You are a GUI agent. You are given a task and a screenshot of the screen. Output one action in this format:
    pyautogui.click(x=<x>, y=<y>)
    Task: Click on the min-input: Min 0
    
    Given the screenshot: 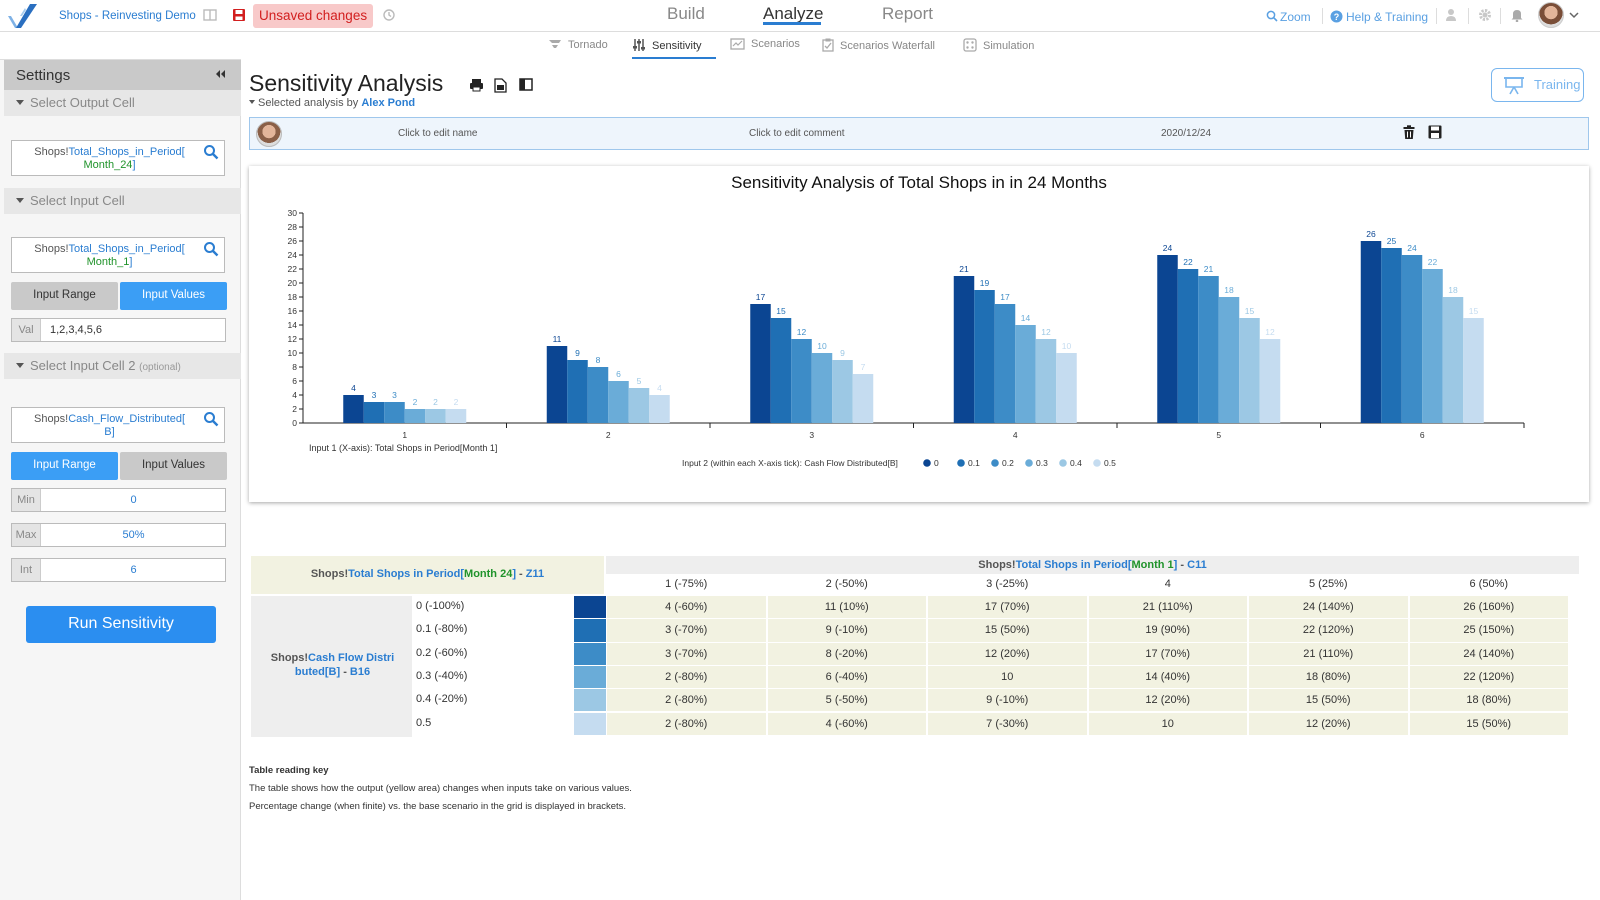 What is the action you would take?
    pyautogui.click(x=118, y=500)
    